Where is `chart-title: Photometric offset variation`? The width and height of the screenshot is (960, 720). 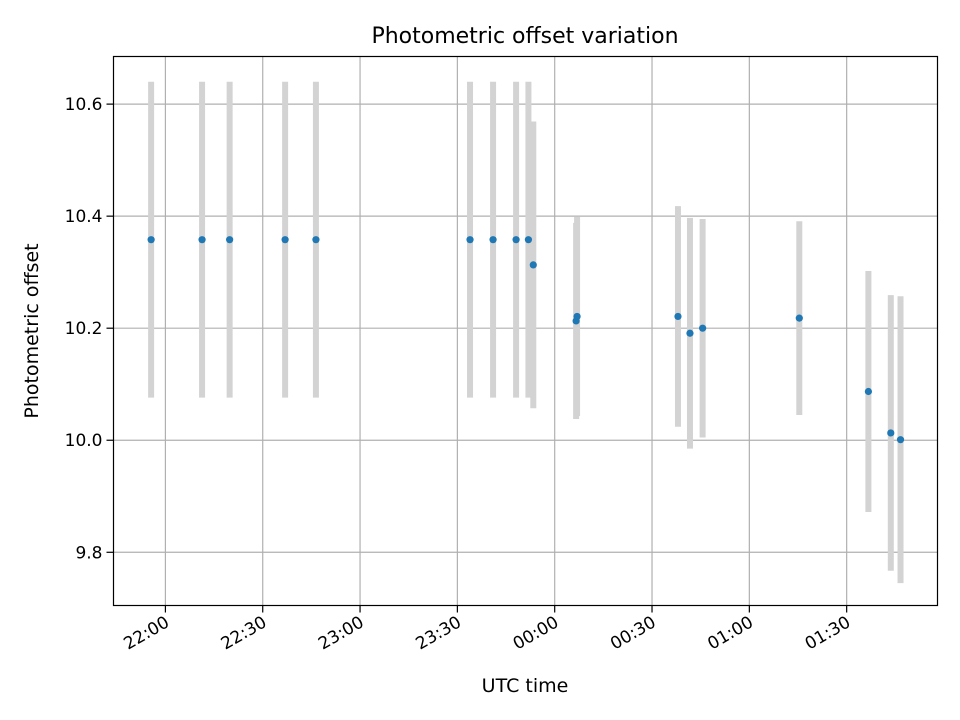
chart-title: Photometric offset variation is located at coordinates (524, 36).